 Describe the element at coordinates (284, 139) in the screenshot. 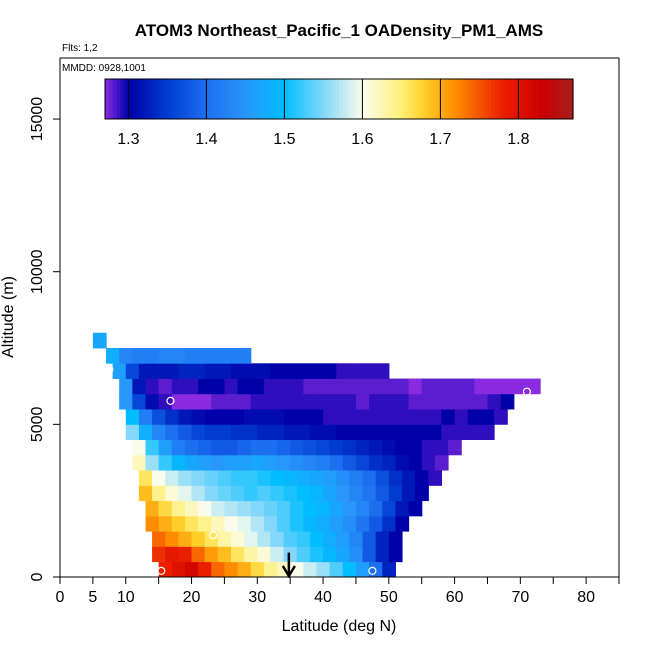

I see `colorbar-tick-label: 1.5` at that location.